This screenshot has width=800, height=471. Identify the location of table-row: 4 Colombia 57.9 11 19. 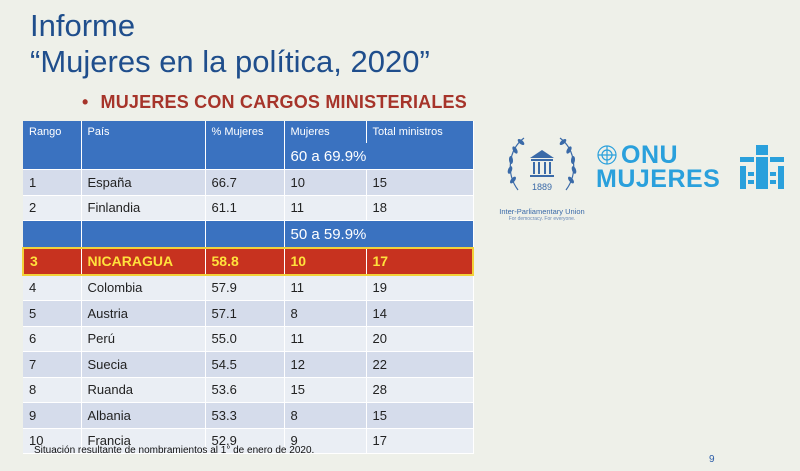
(248, 287).